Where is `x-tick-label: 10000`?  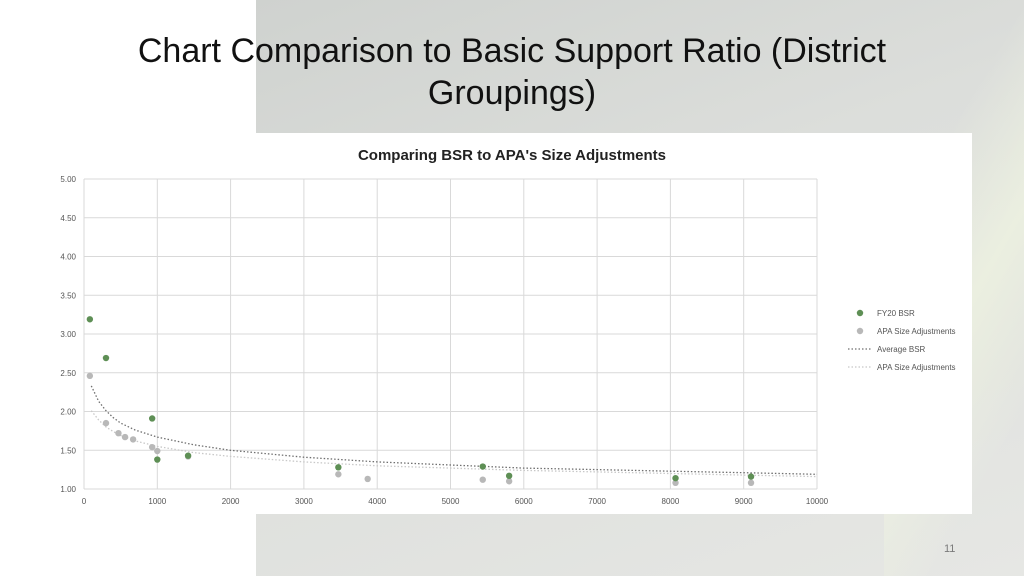
x-tick-label: 10000 is located at coordinates (817, 501).